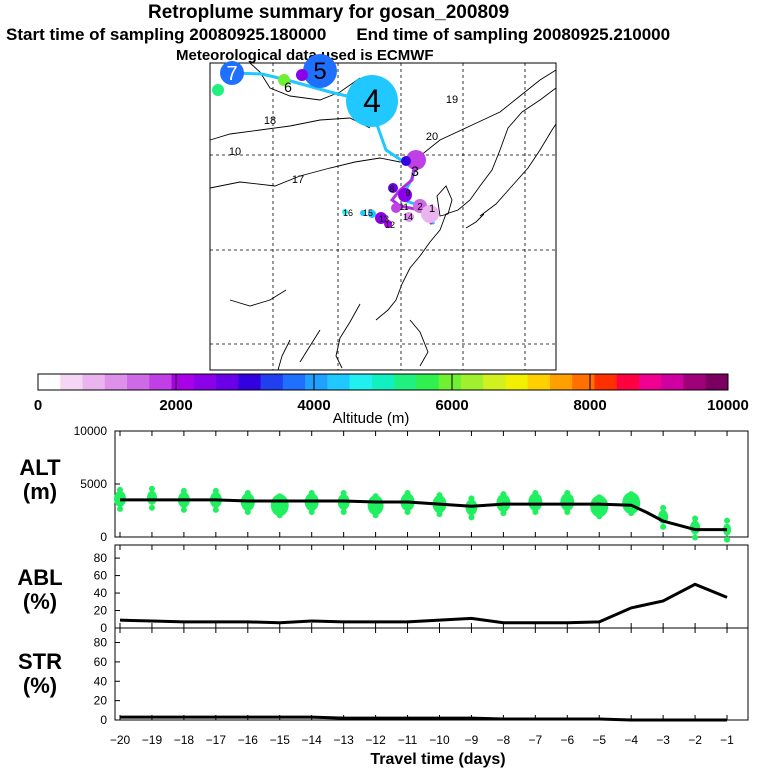  Describe the element at coordinates (101, 681) in the screenshot. I see `y-tick-label: 40` at that location.